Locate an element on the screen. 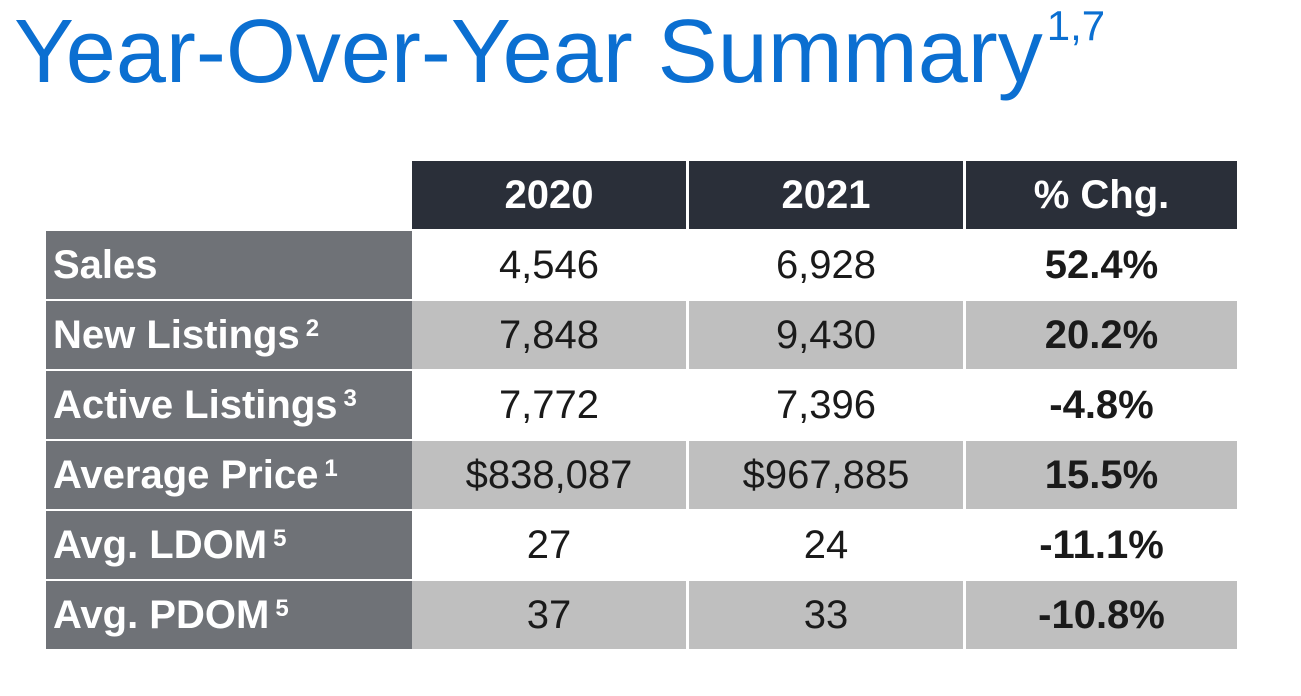 Image resolution: width=1301 pixels, height=696 pixels. column-header-2020: 2020 is located at coordinates (549, 196).